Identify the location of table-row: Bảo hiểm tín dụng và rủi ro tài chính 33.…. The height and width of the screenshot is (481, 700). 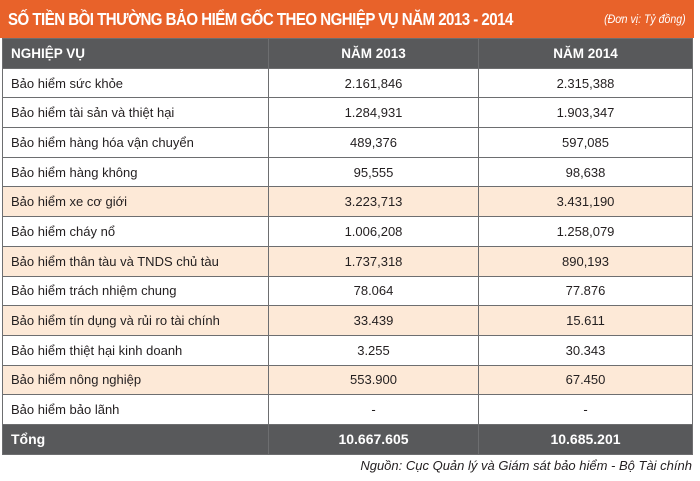
(347, 320).